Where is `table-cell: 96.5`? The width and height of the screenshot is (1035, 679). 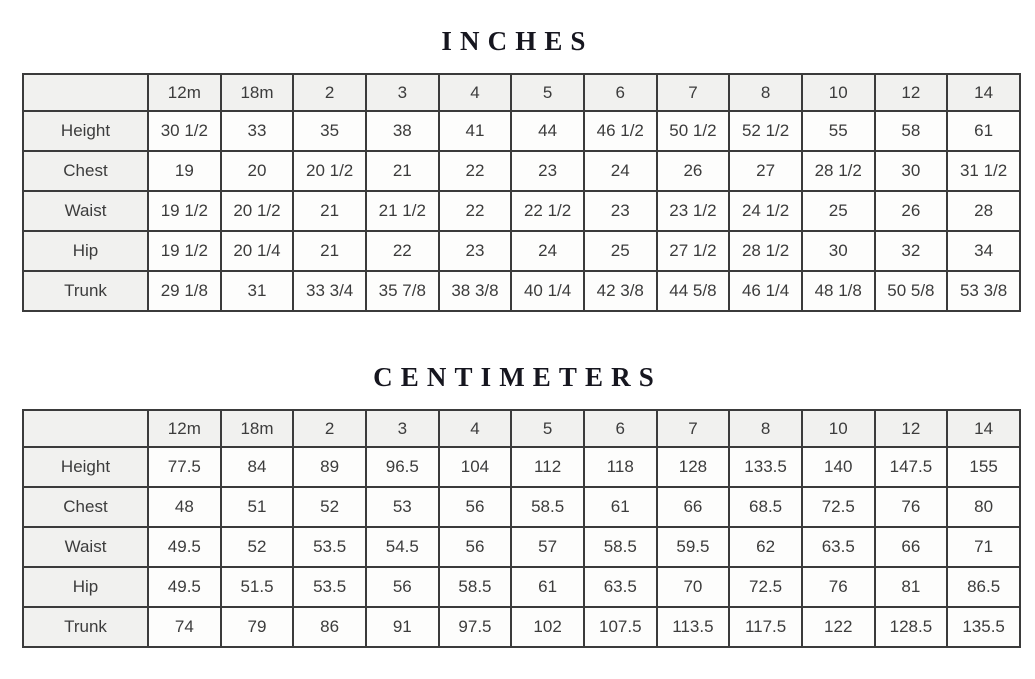 table-cell: 96.5 is located at coordinates (402, 467).